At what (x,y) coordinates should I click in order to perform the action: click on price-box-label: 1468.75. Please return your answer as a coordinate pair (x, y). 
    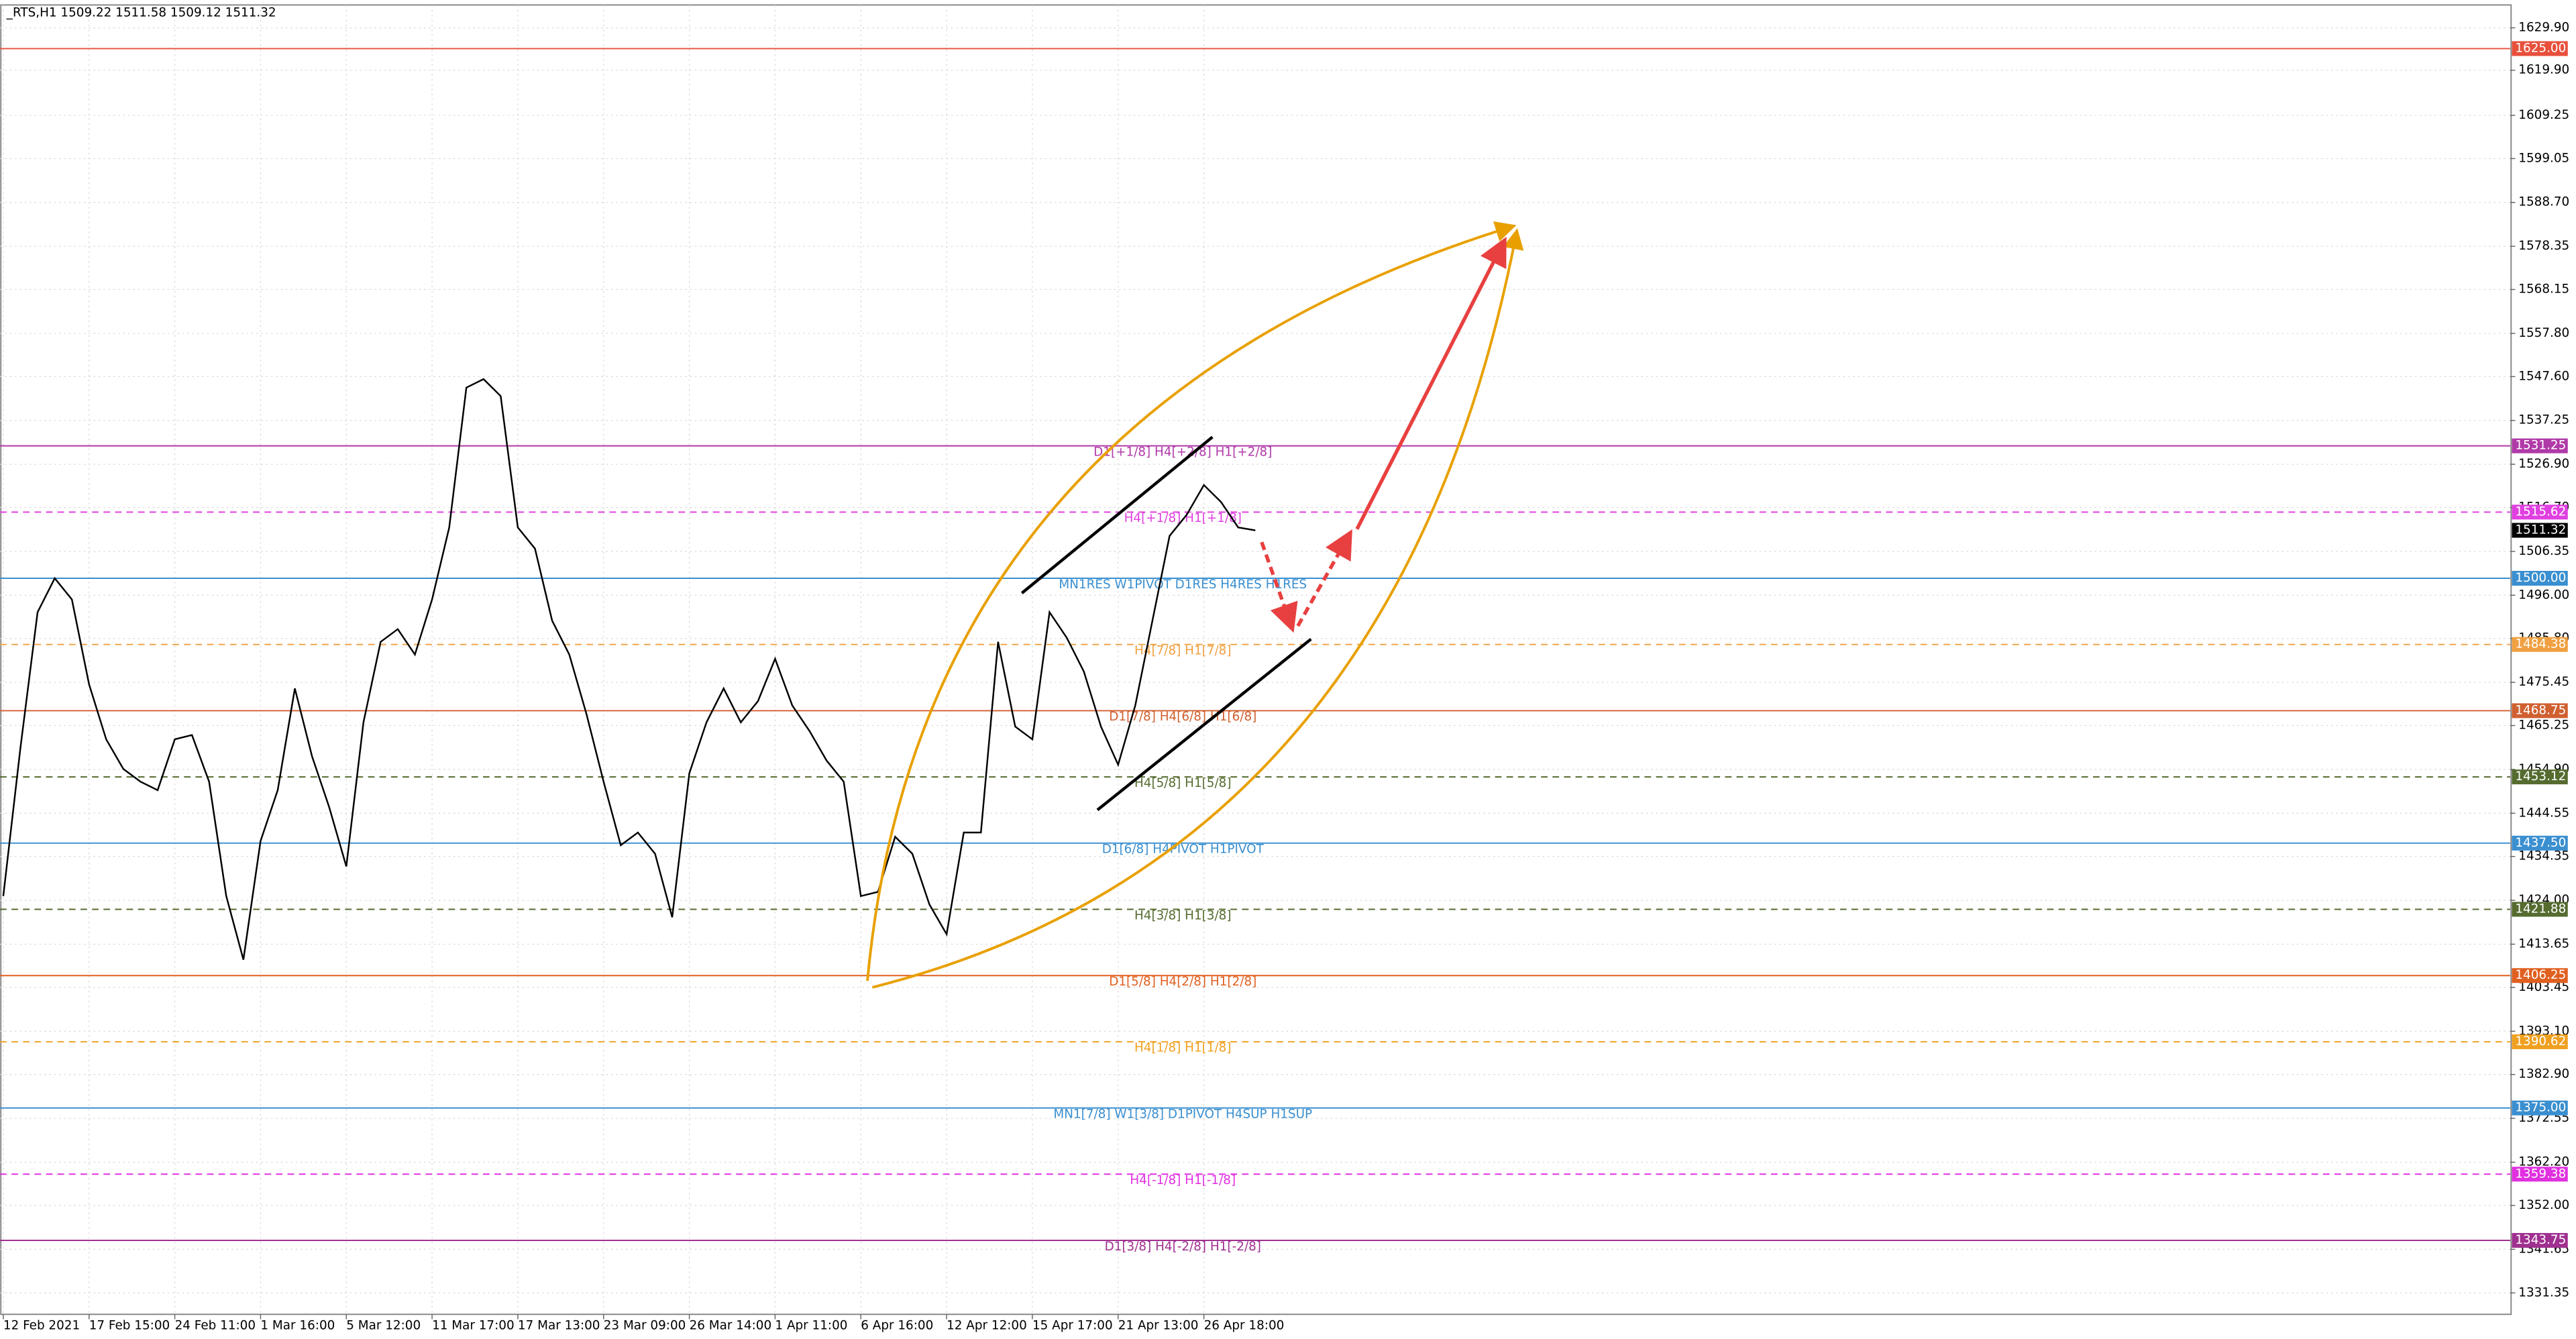
    Looking at the image, I should click on (2540, 710).